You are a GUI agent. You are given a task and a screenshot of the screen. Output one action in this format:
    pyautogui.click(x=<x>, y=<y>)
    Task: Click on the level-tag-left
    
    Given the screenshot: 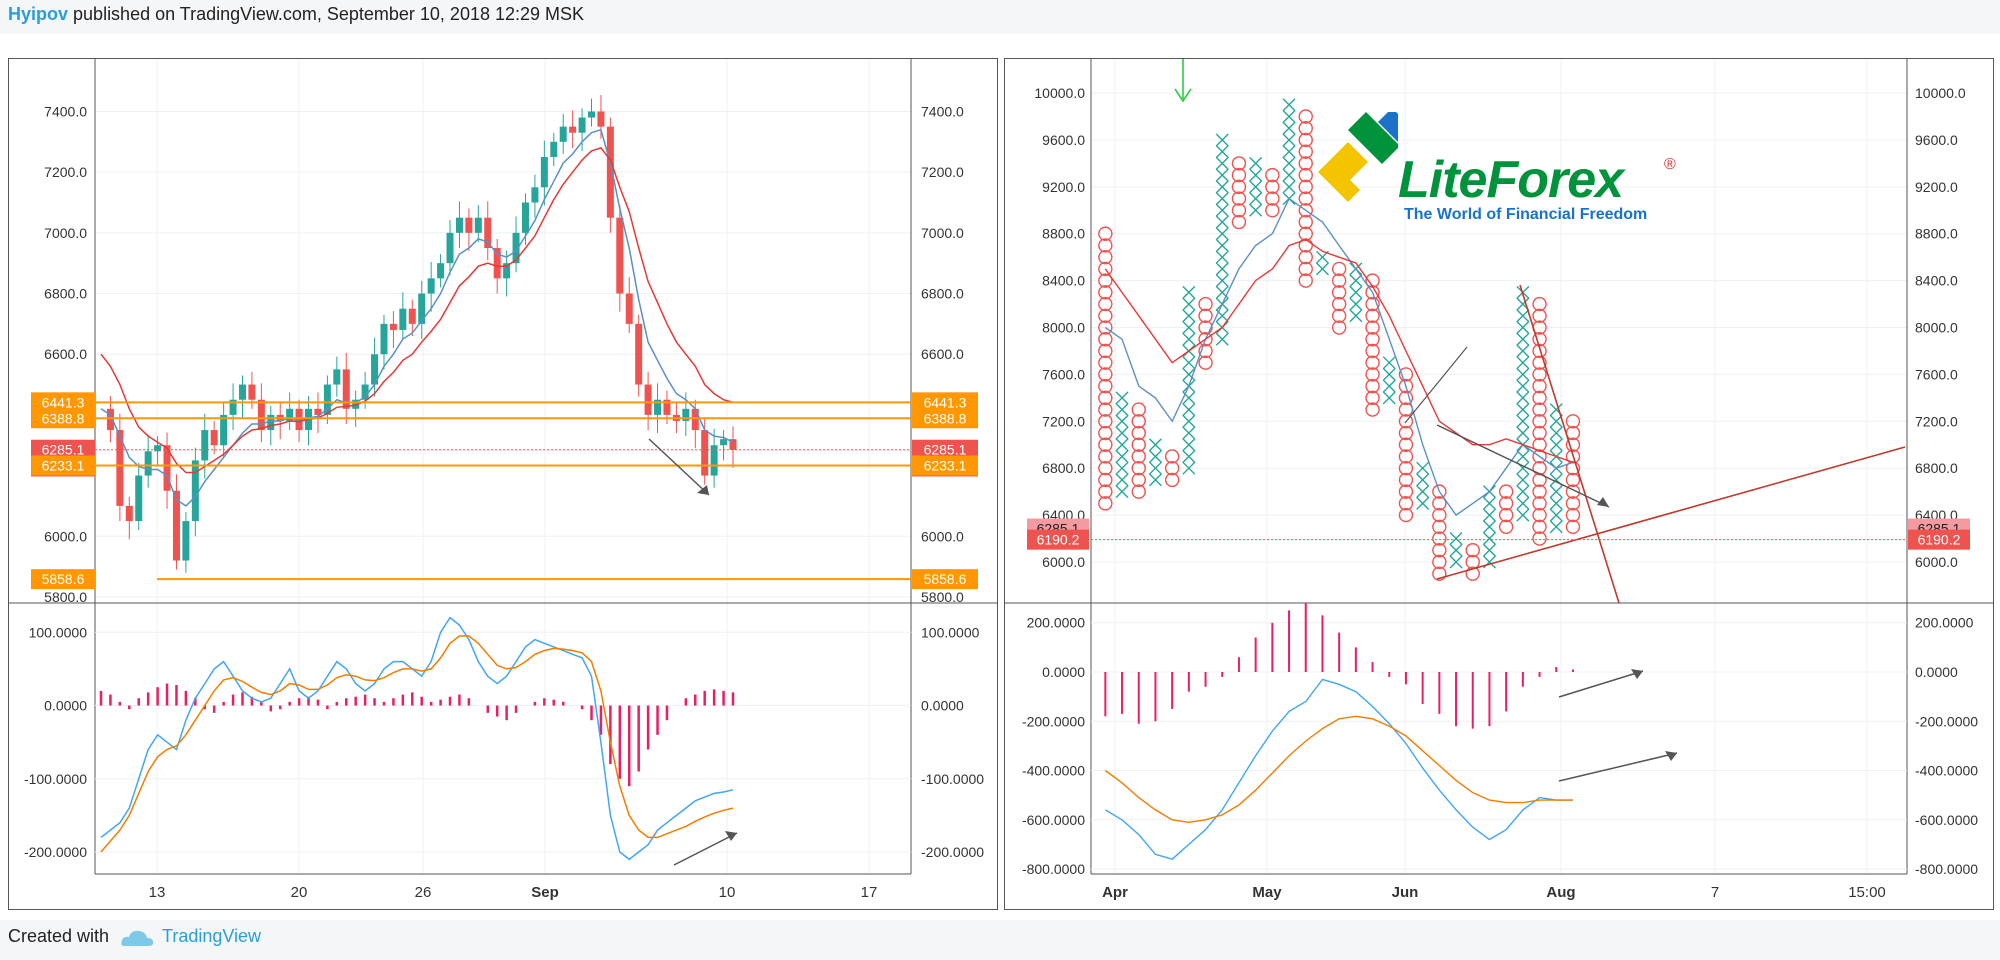 What is the action you would take?
    pyautogui.click(x=1058, y=539)
    